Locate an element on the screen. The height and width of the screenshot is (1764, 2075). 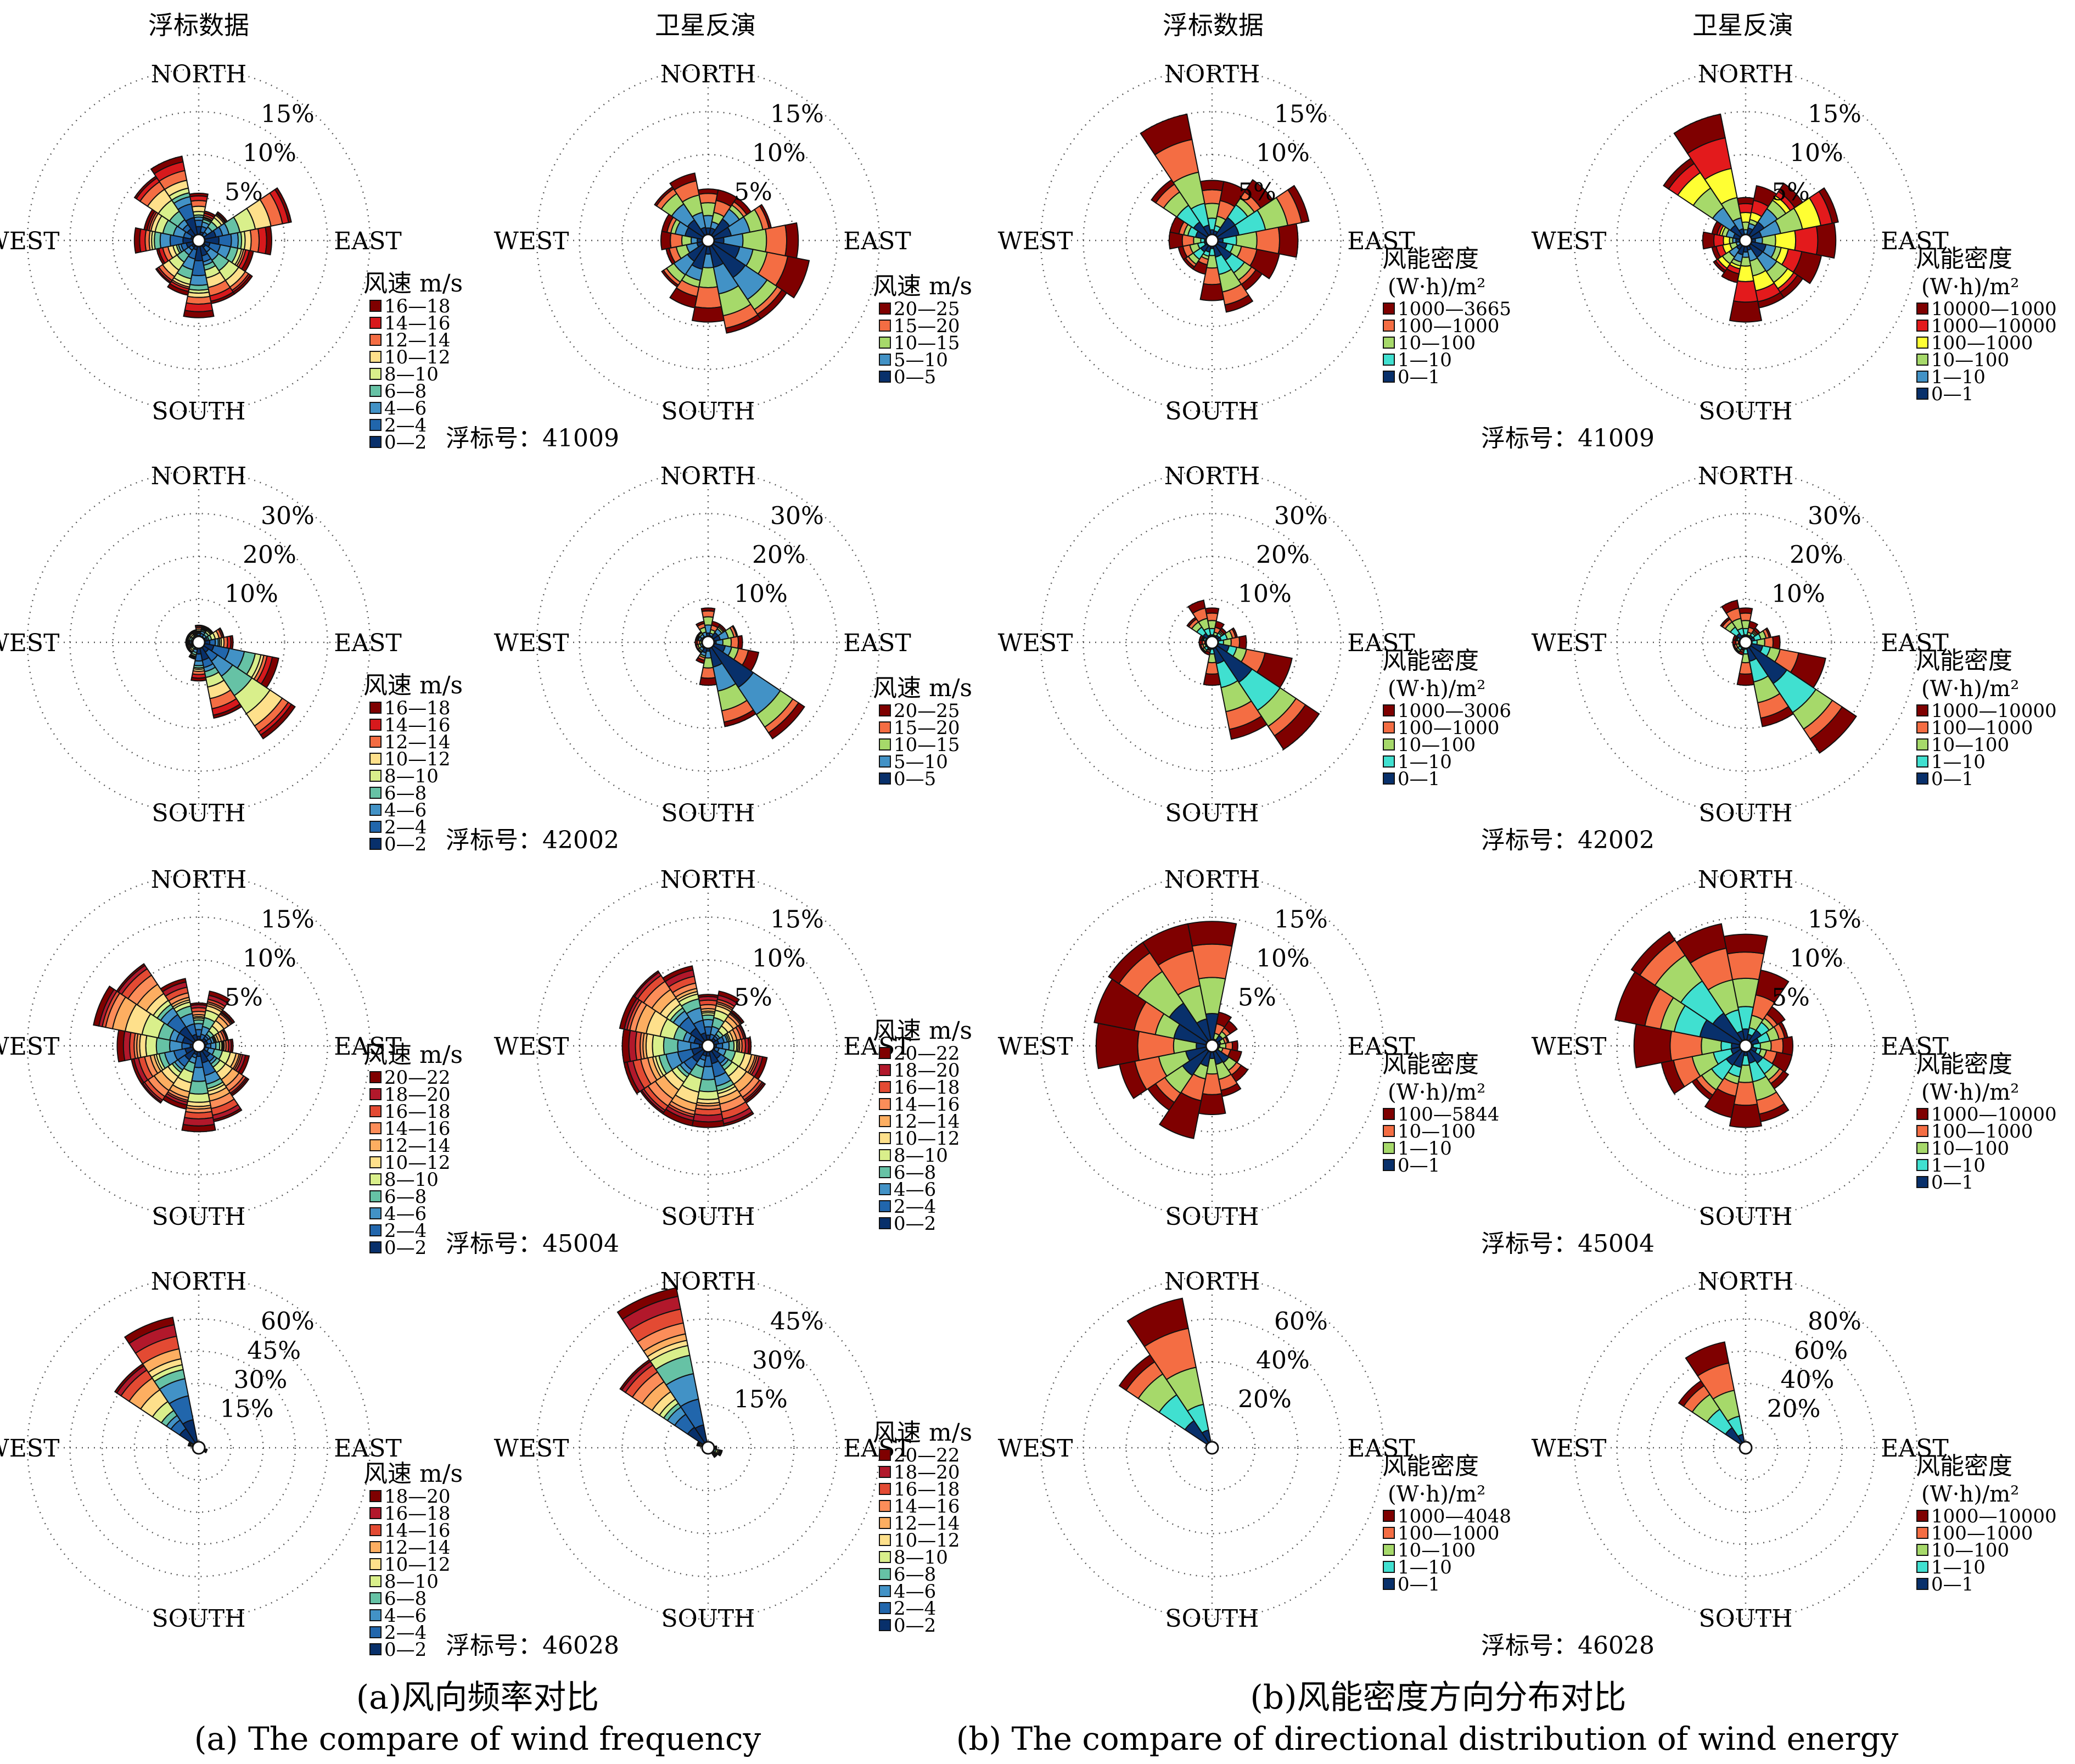
bar-dir12-bin6 is located at coordinates (165, 241).